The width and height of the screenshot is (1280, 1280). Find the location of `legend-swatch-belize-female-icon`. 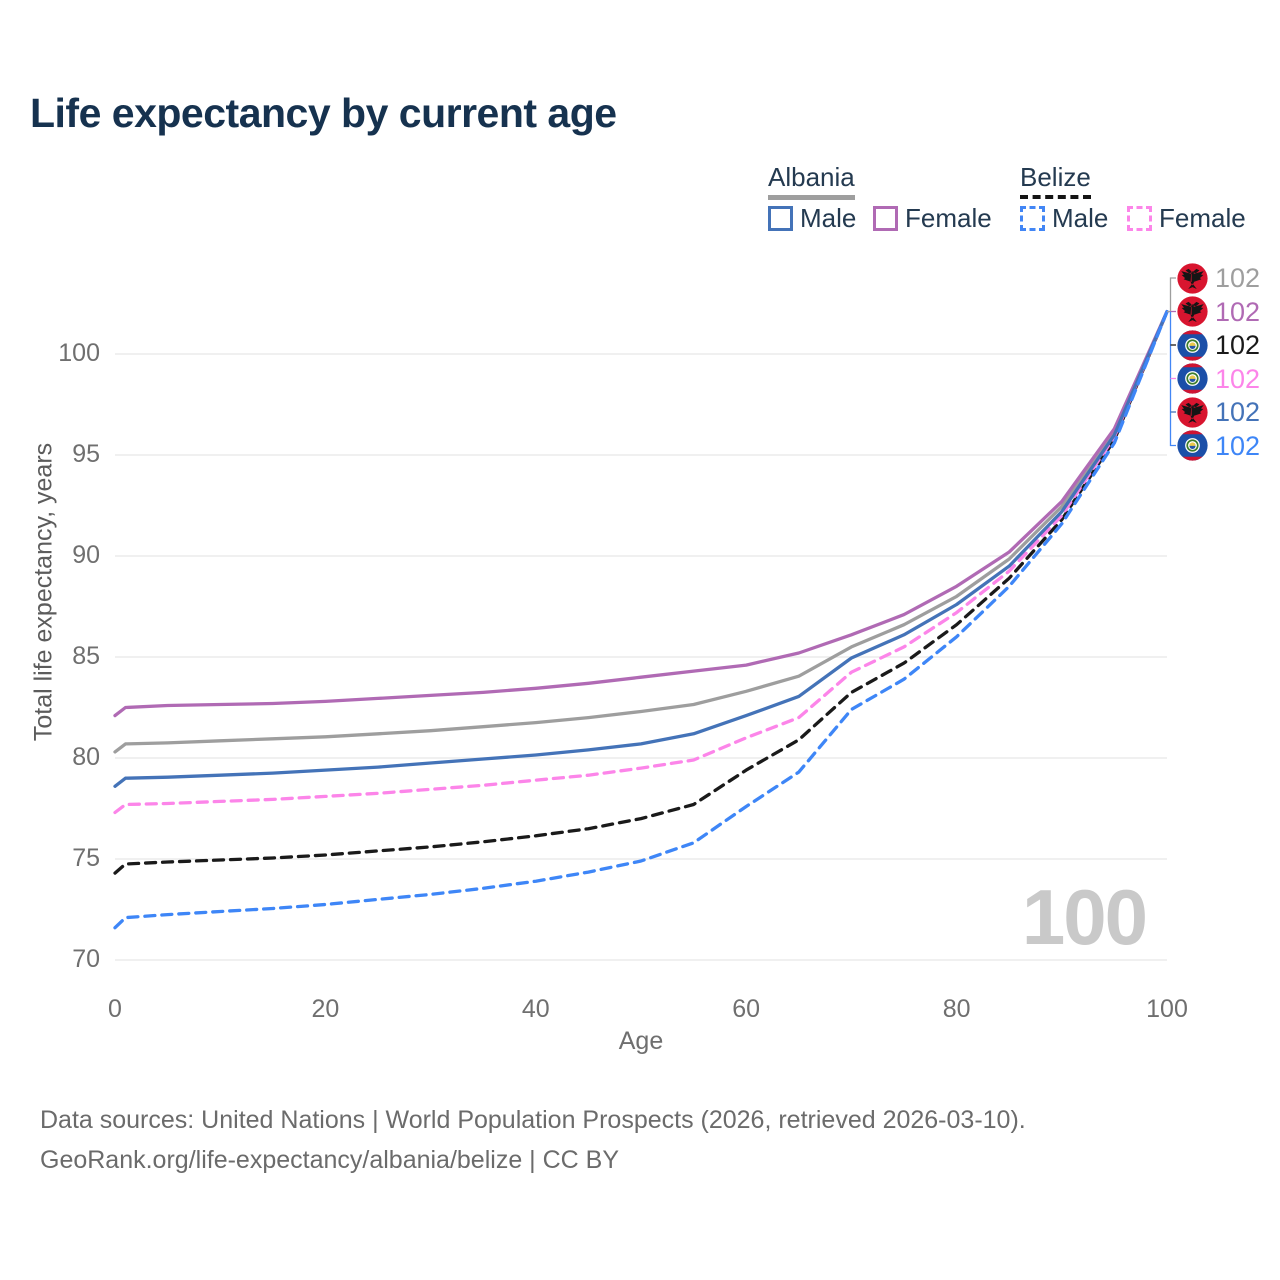

legend-swatch-belize-female-icon is located at coordinates (1139, 218).